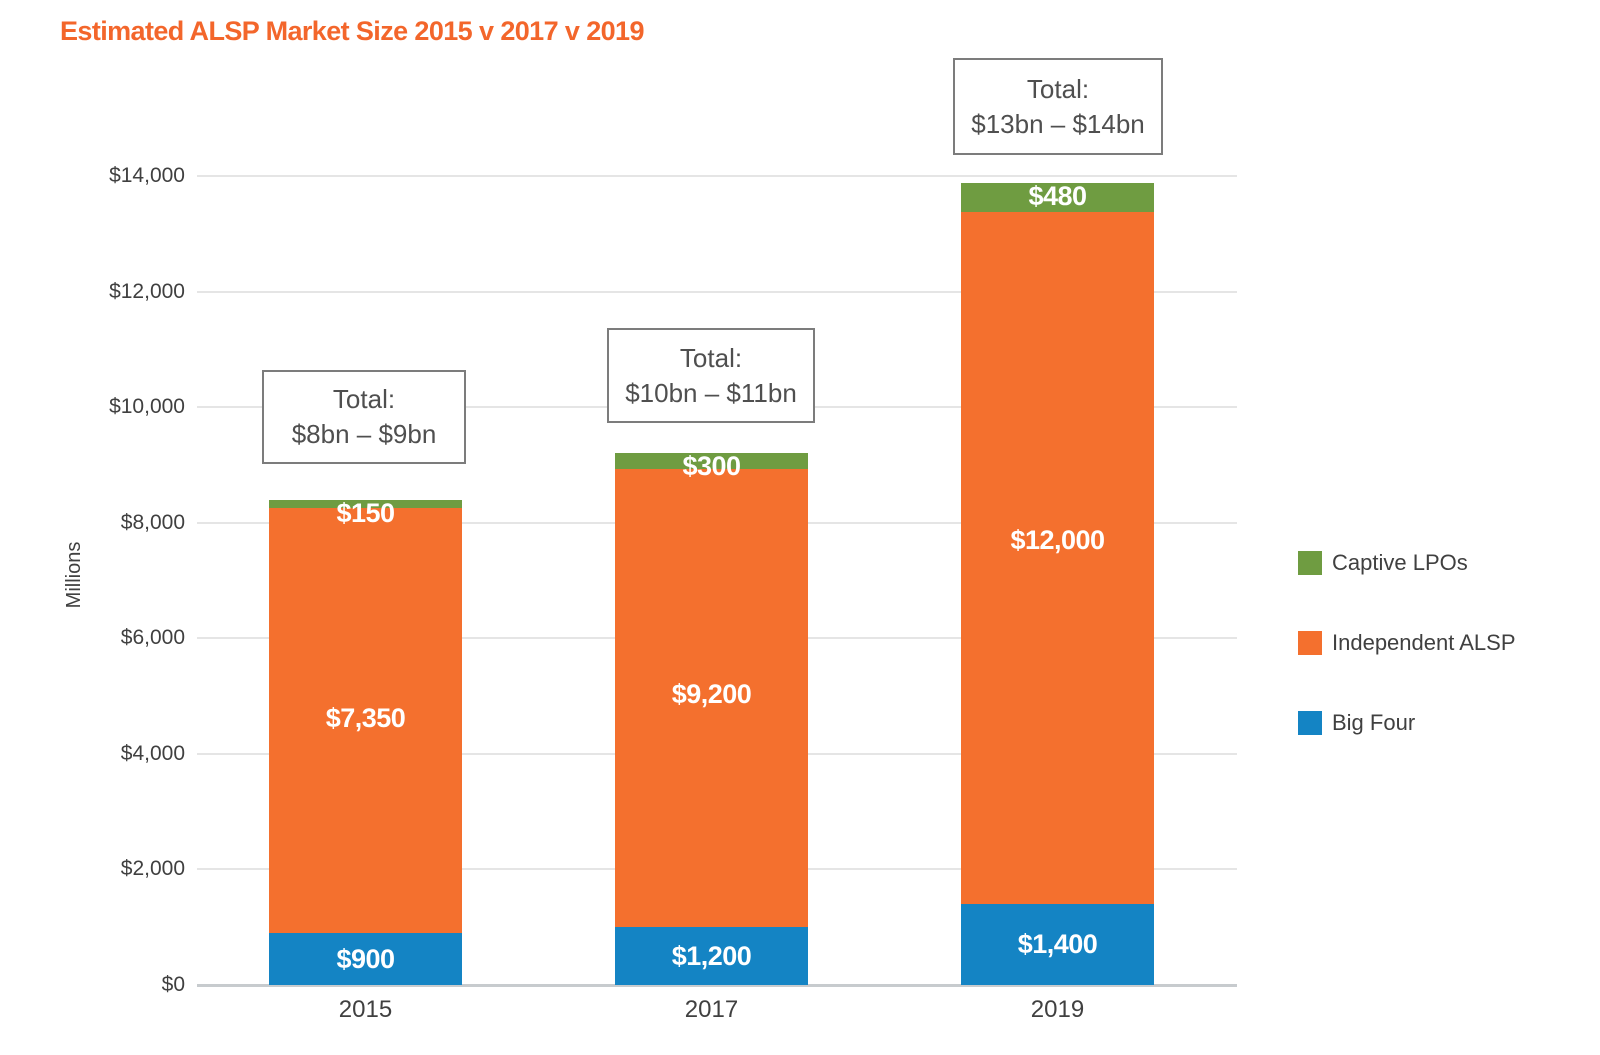 The image size is (1600, 1055). I want to click on total-box-line2: $10bn – $11bn, so click(711, 392).